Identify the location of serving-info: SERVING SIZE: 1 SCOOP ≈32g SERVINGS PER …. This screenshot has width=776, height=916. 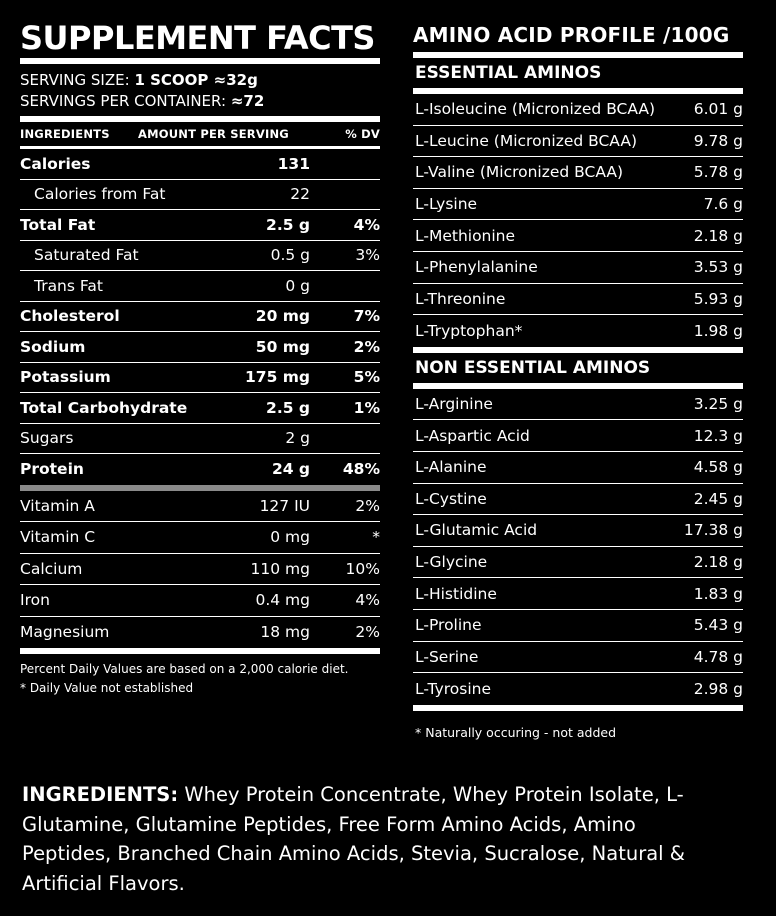
(200, 90).